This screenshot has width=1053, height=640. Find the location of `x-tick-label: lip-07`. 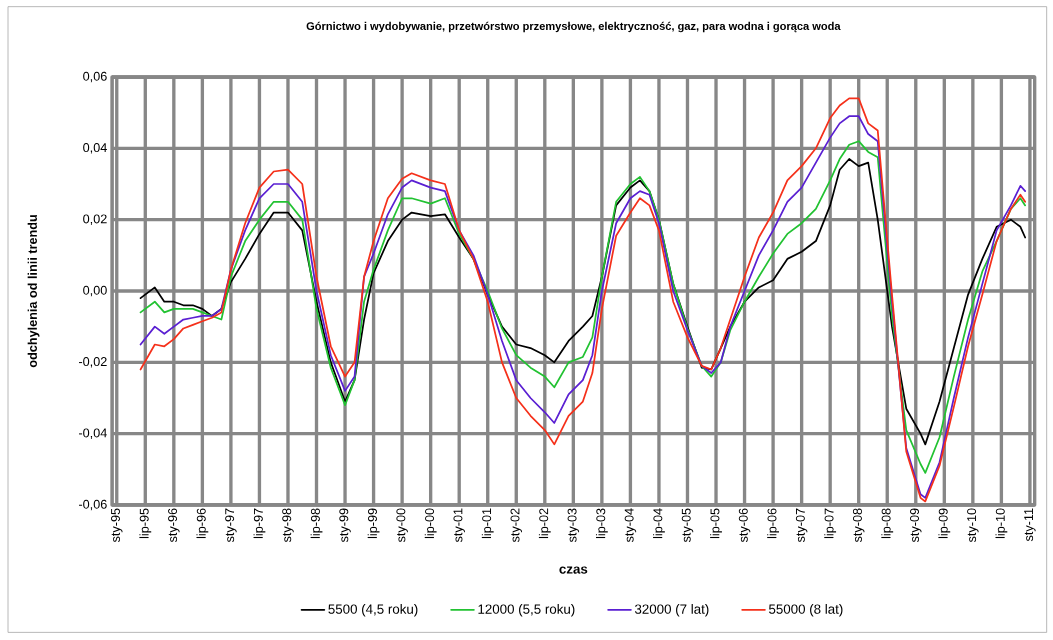

x-tick-label: lip-07 is located at coordinates (830, 523).